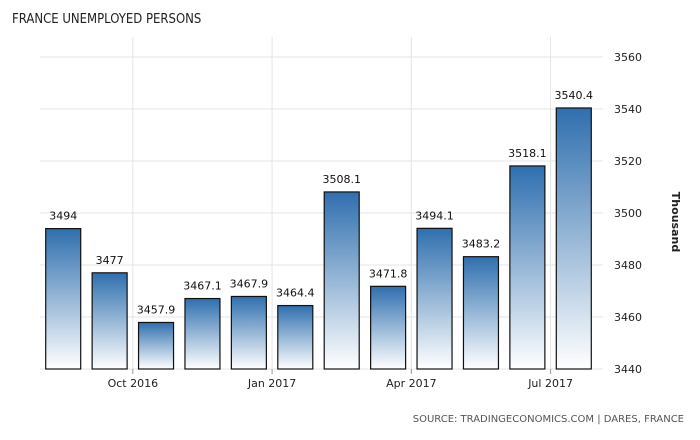 The width and height of the screenshot is (700, 440). What do you see at coordinates (628, 265) in the screenshot?
I see `y-tick-label: 3480` at bounding box center [628, 265].